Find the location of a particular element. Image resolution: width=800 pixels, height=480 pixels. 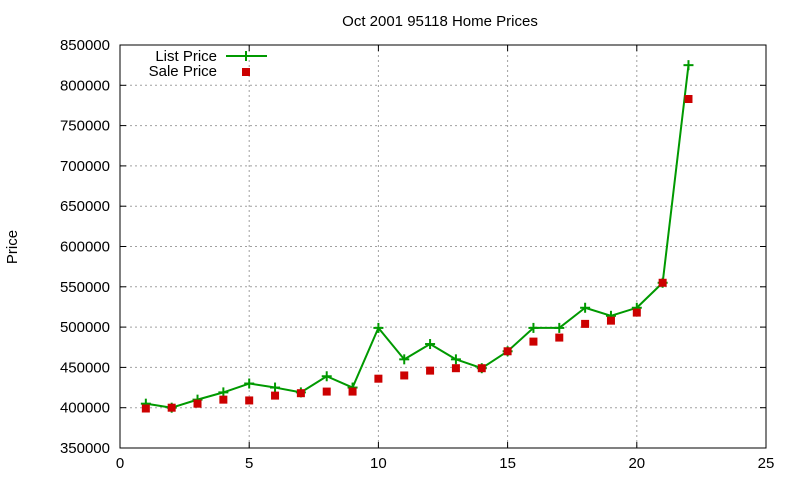

x-tick-label: 0 is located at coordinates (120, 463).